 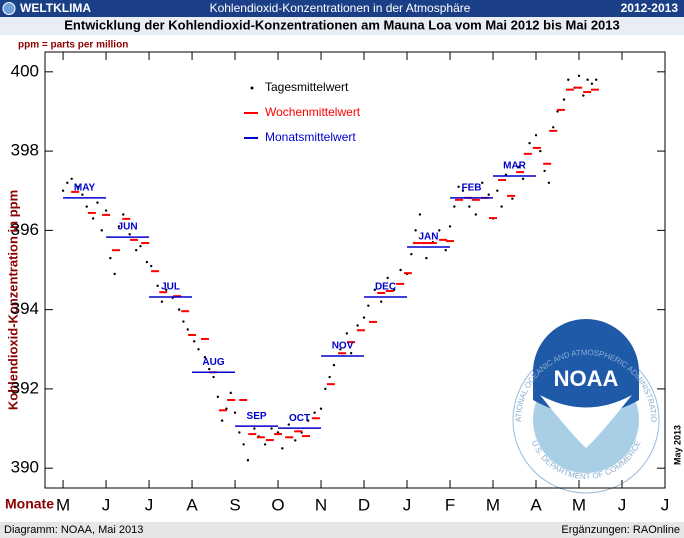 What do you see at coordinates (472, 188) in the screenshot?
I see `month-label: FEB` at bounding box center [472, 188].